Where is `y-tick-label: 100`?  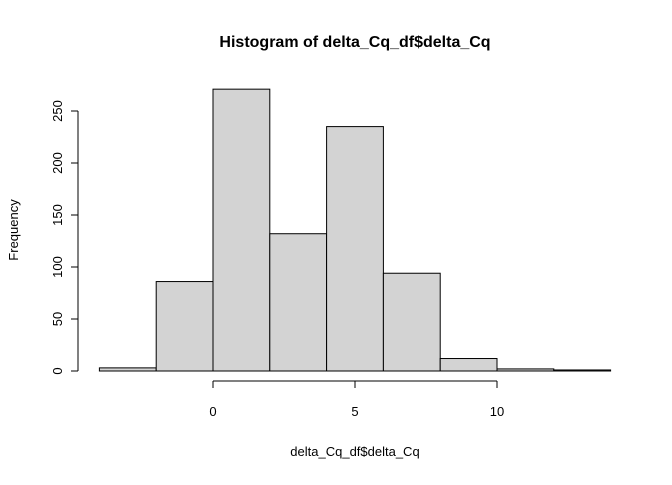
y-tick-label: 100 is located at coordinates (57, 267).